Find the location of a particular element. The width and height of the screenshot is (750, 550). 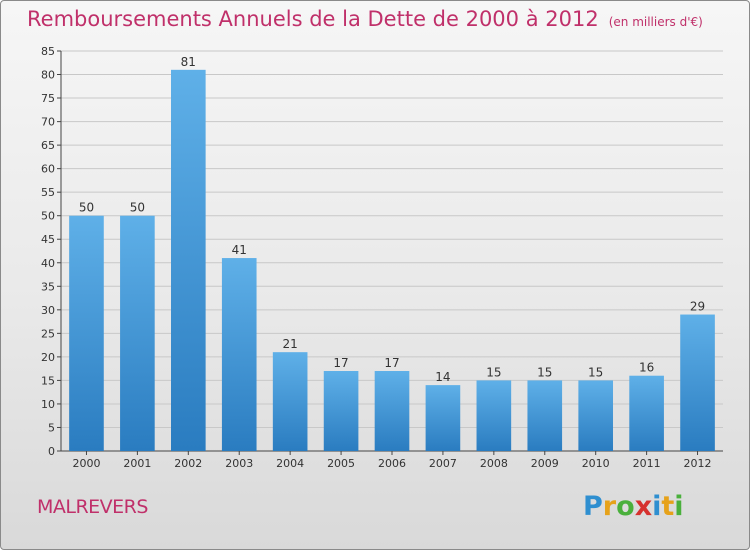

x-tick-label: 2010 is located at coordinates (596, 463).